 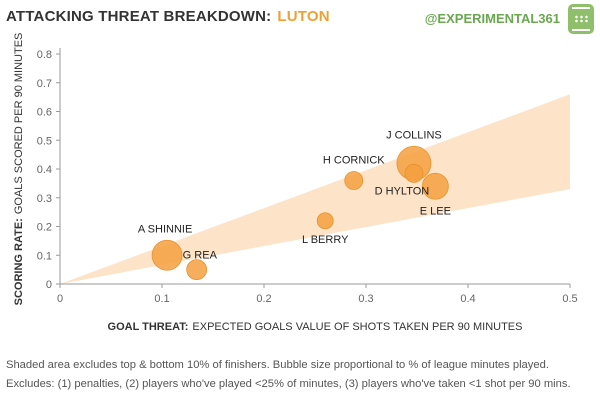 I want to click on title-team: LUTON, so click(x=303, y=16).